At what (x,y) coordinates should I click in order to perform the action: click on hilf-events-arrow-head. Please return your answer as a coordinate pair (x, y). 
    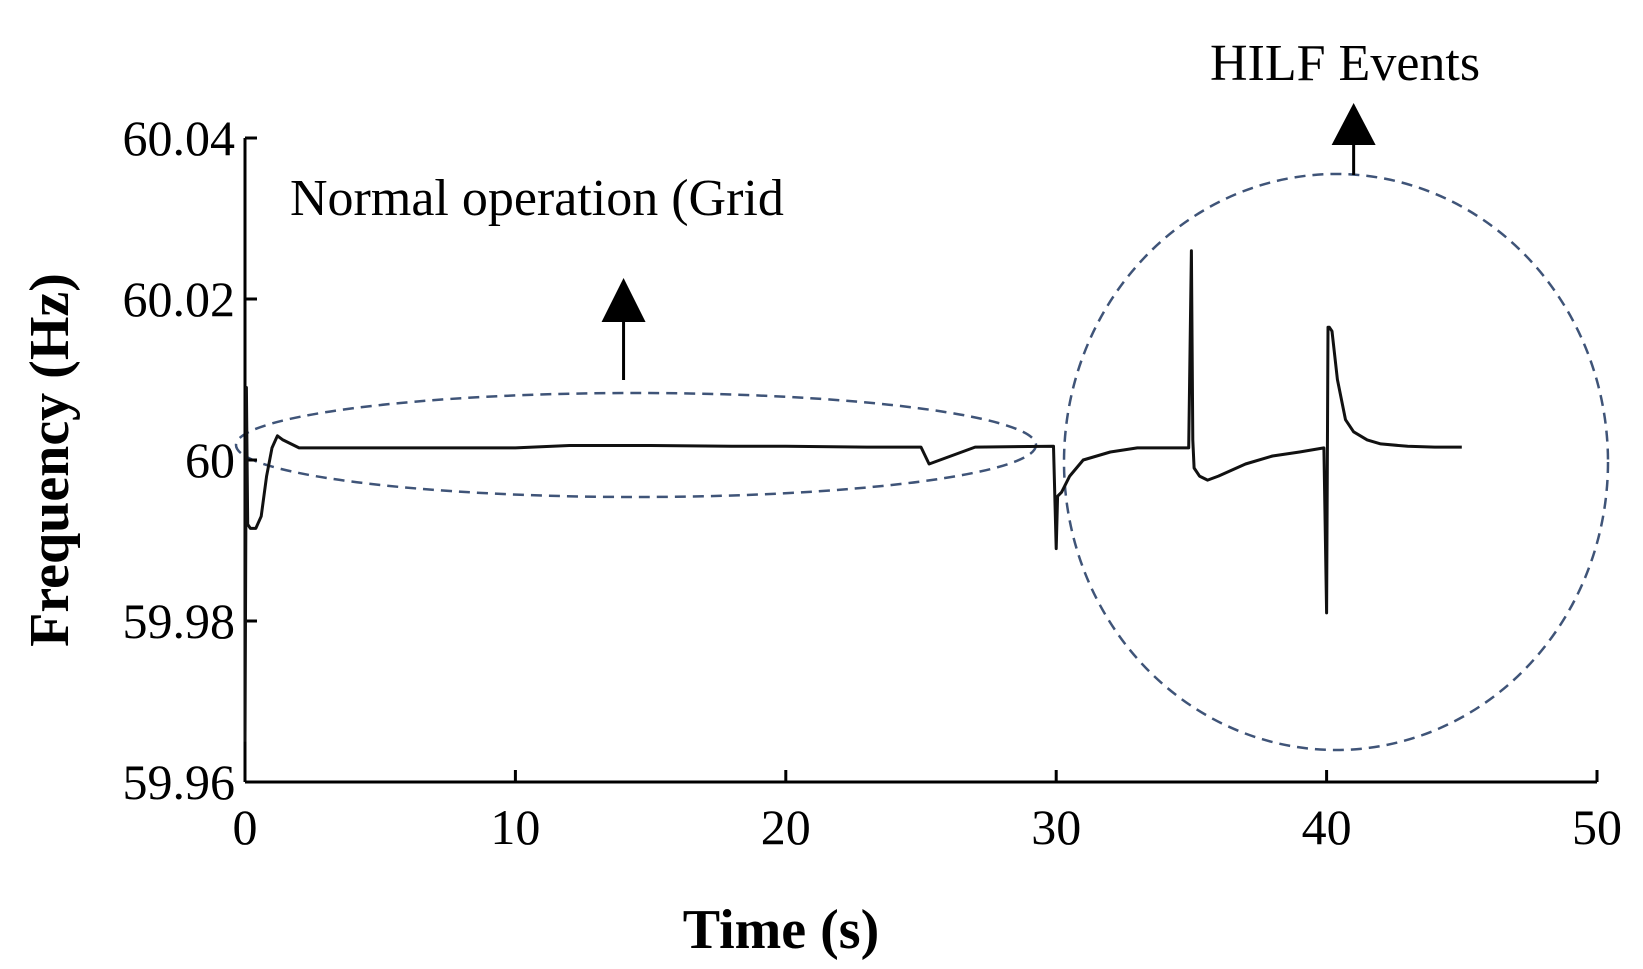
    Looking at the image, I should click on (1353, 124).